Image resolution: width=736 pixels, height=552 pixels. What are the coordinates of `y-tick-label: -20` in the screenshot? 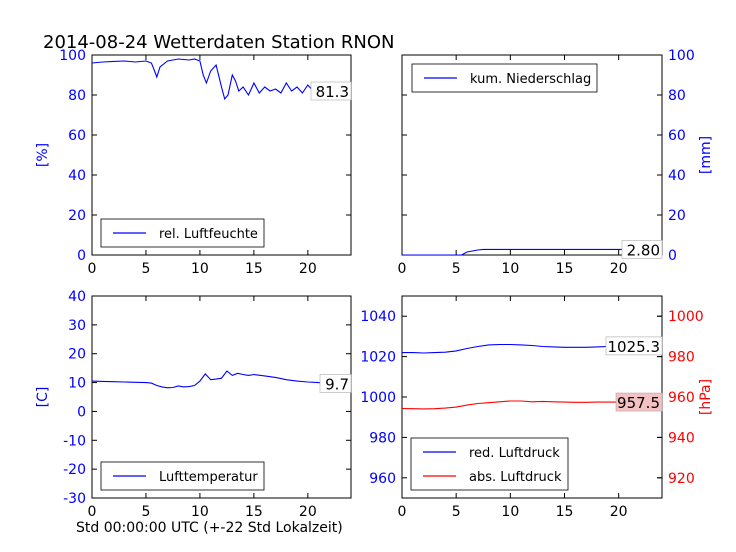 It's located at (74, 470).